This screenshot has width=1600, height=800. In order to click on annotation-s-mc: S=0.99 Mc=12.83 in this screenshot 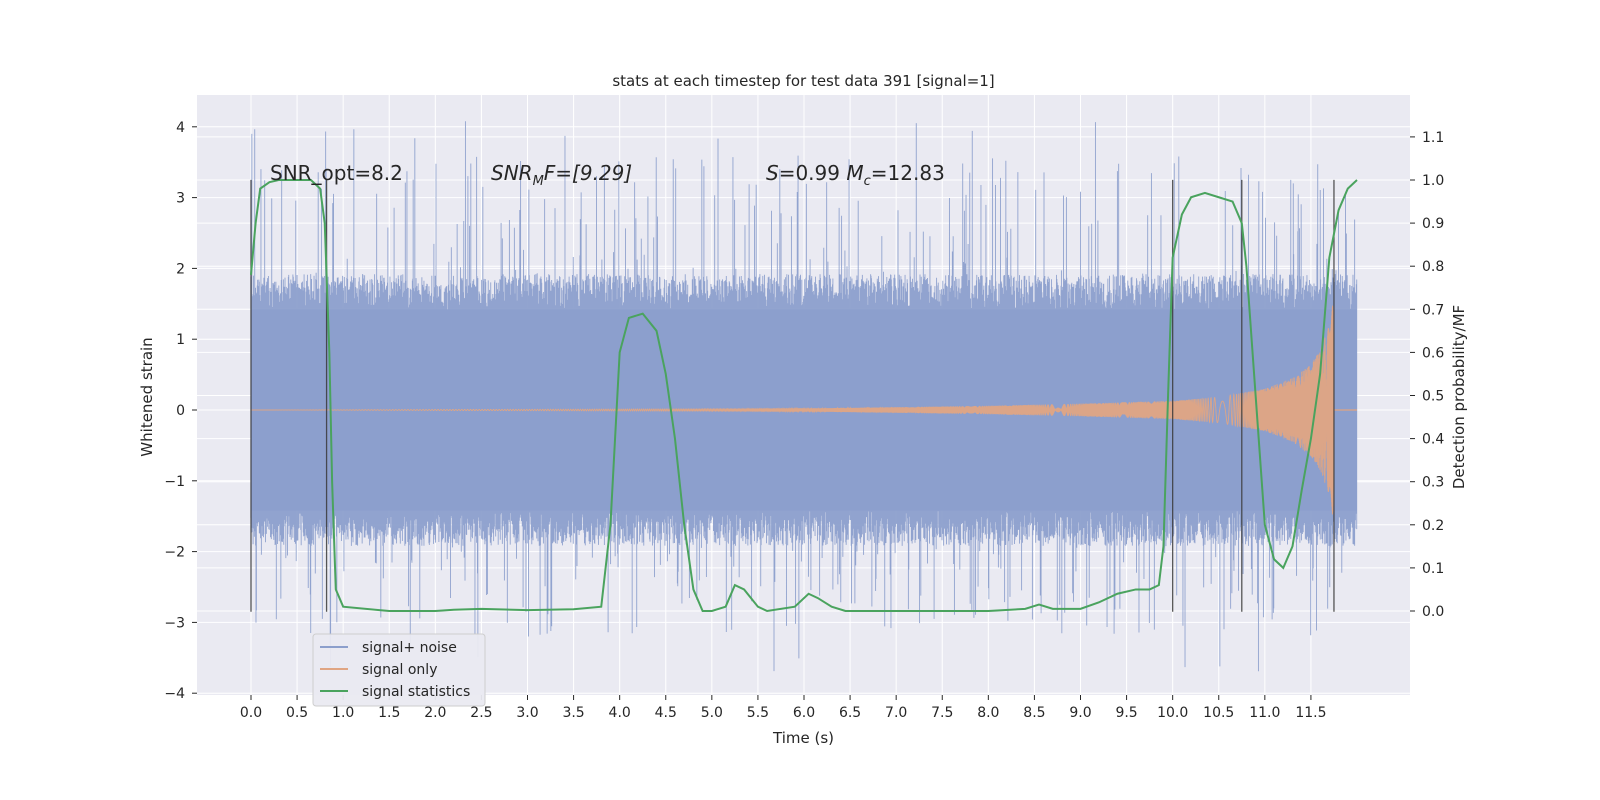, I will do `click(855, 175)`.